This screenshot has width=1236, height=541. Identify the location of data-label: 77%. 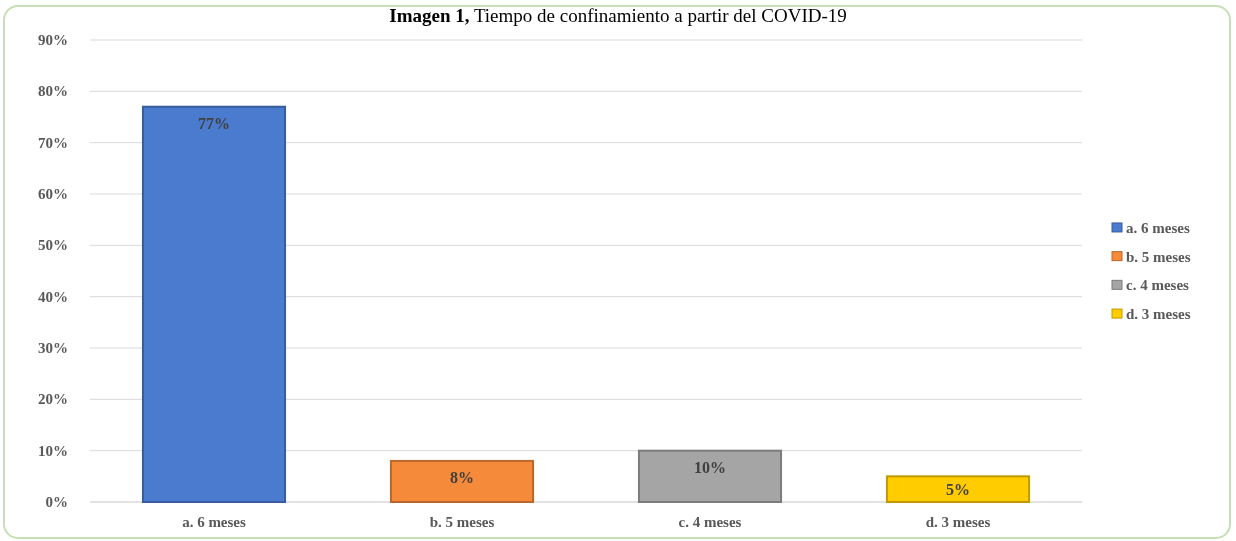
(214, 123).